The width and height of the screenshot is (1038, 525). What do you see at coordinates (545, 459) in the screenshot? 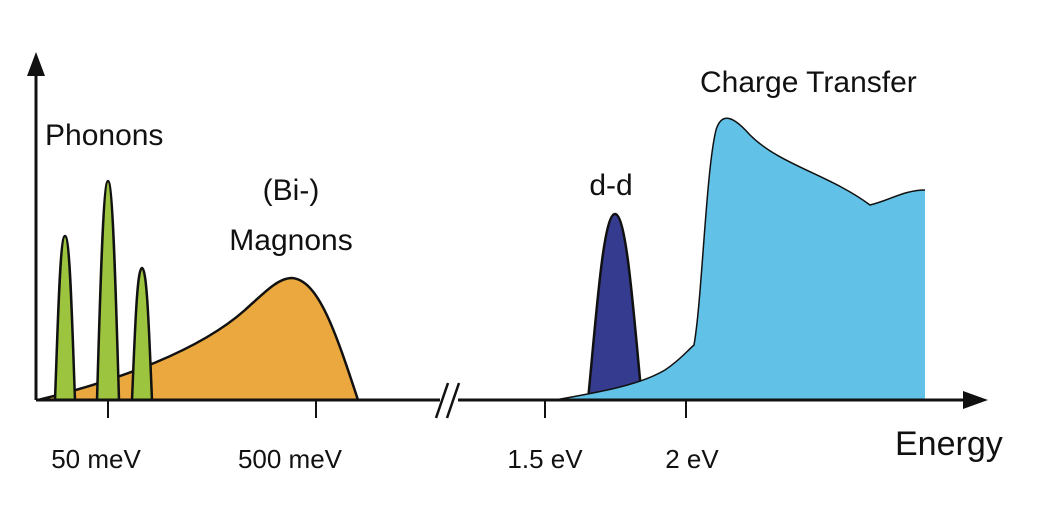
I see `tick-label: 1.5 eV` at bounding box center [545, 459].